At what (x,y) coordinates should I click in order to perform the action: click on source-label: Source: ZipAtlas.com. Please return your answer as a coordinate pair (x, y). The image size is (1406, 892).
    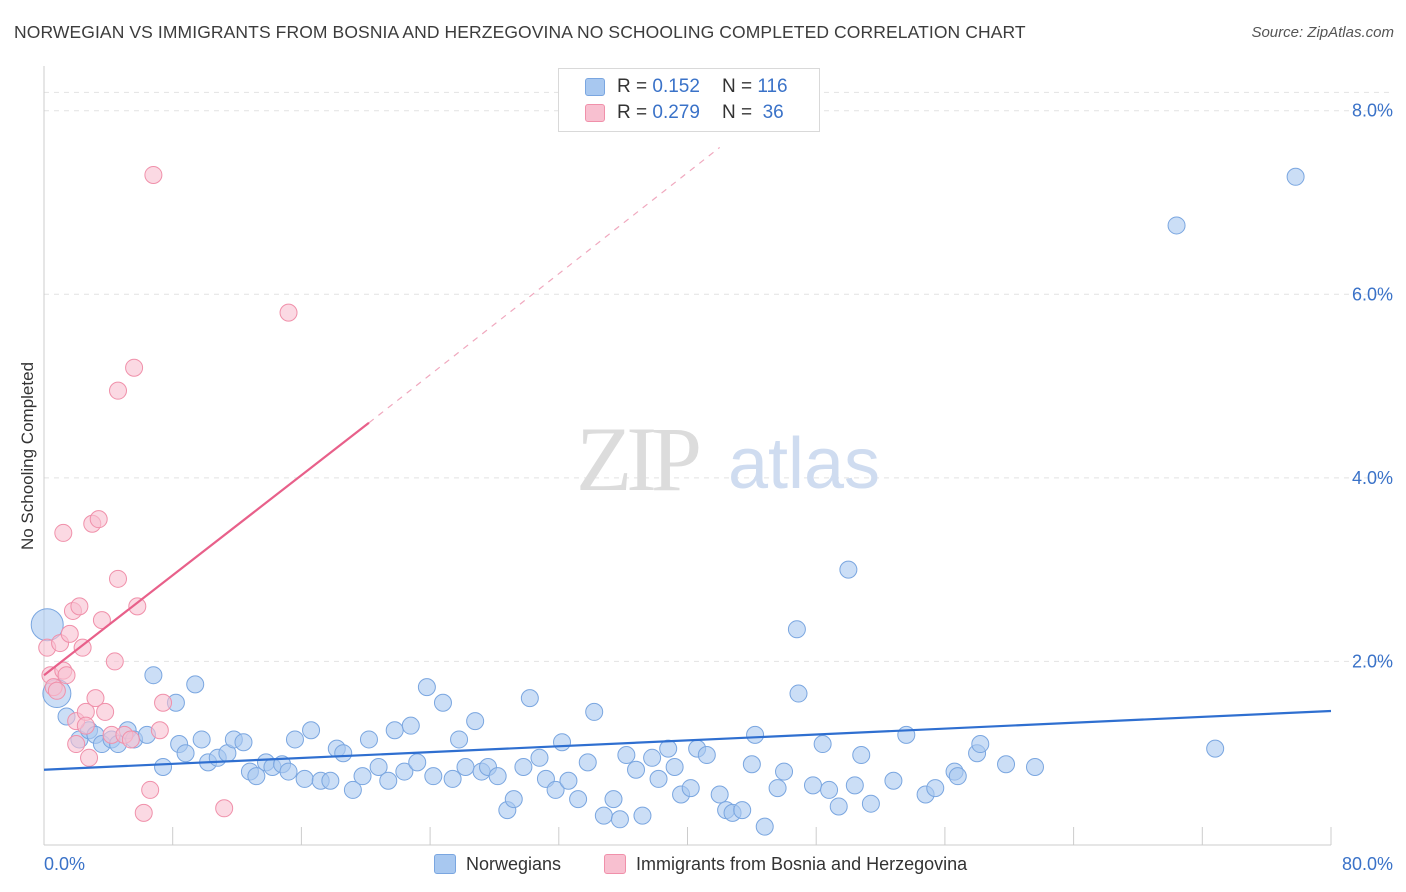
    Looking at the image, I should click on (1322, 32).